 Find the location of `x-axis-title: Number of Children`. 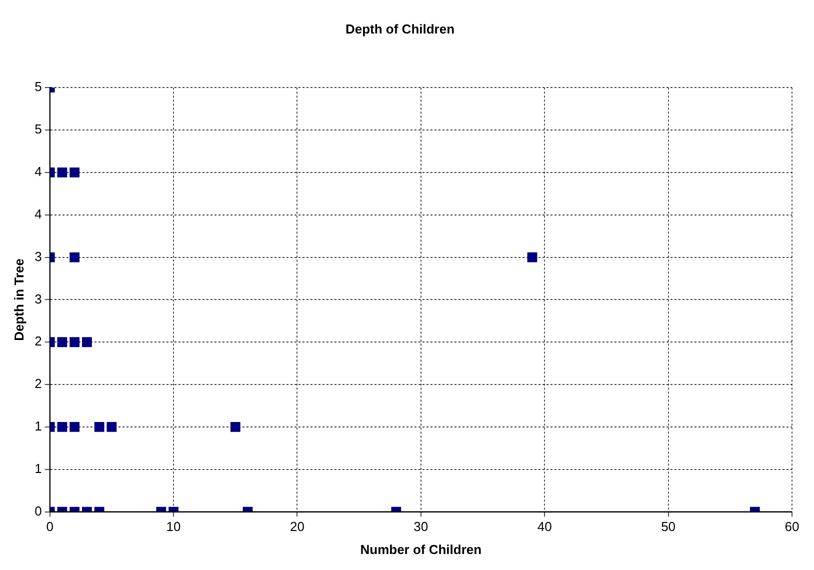

x-axis-title: Number of Children is located at coordinates (421, 549).